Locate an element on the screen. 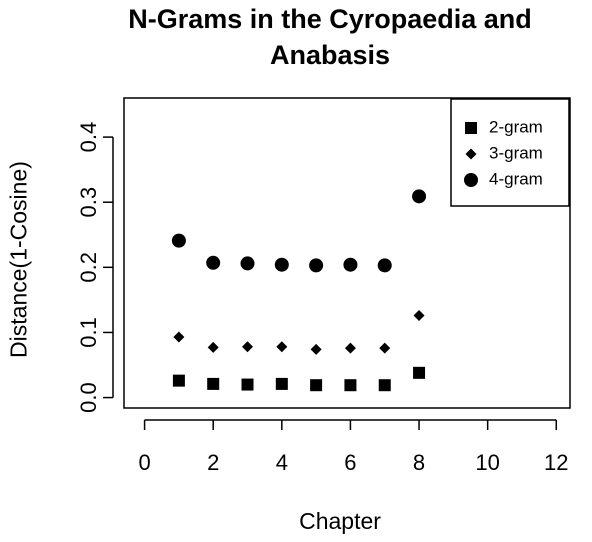 This screenshot has width=592, height=542. x-tick-label: 2 is located at coordinates (213, 462).